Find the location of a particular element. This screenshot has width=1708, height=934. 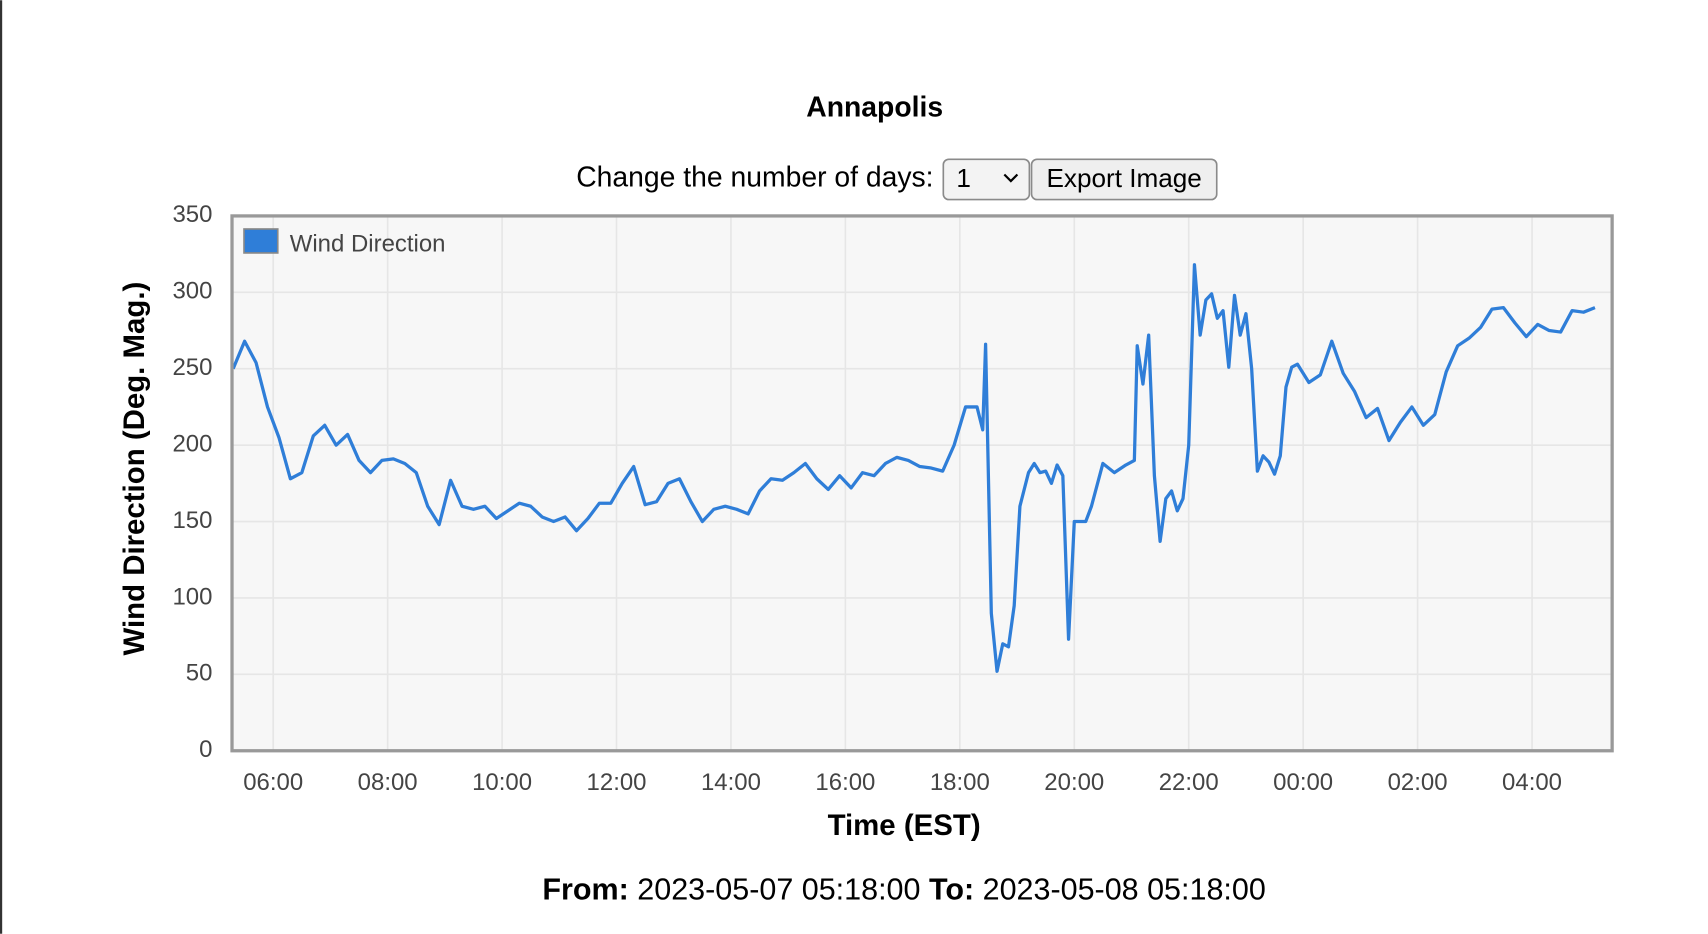

legend: Wind Direction is located at coordinates (344, 243).